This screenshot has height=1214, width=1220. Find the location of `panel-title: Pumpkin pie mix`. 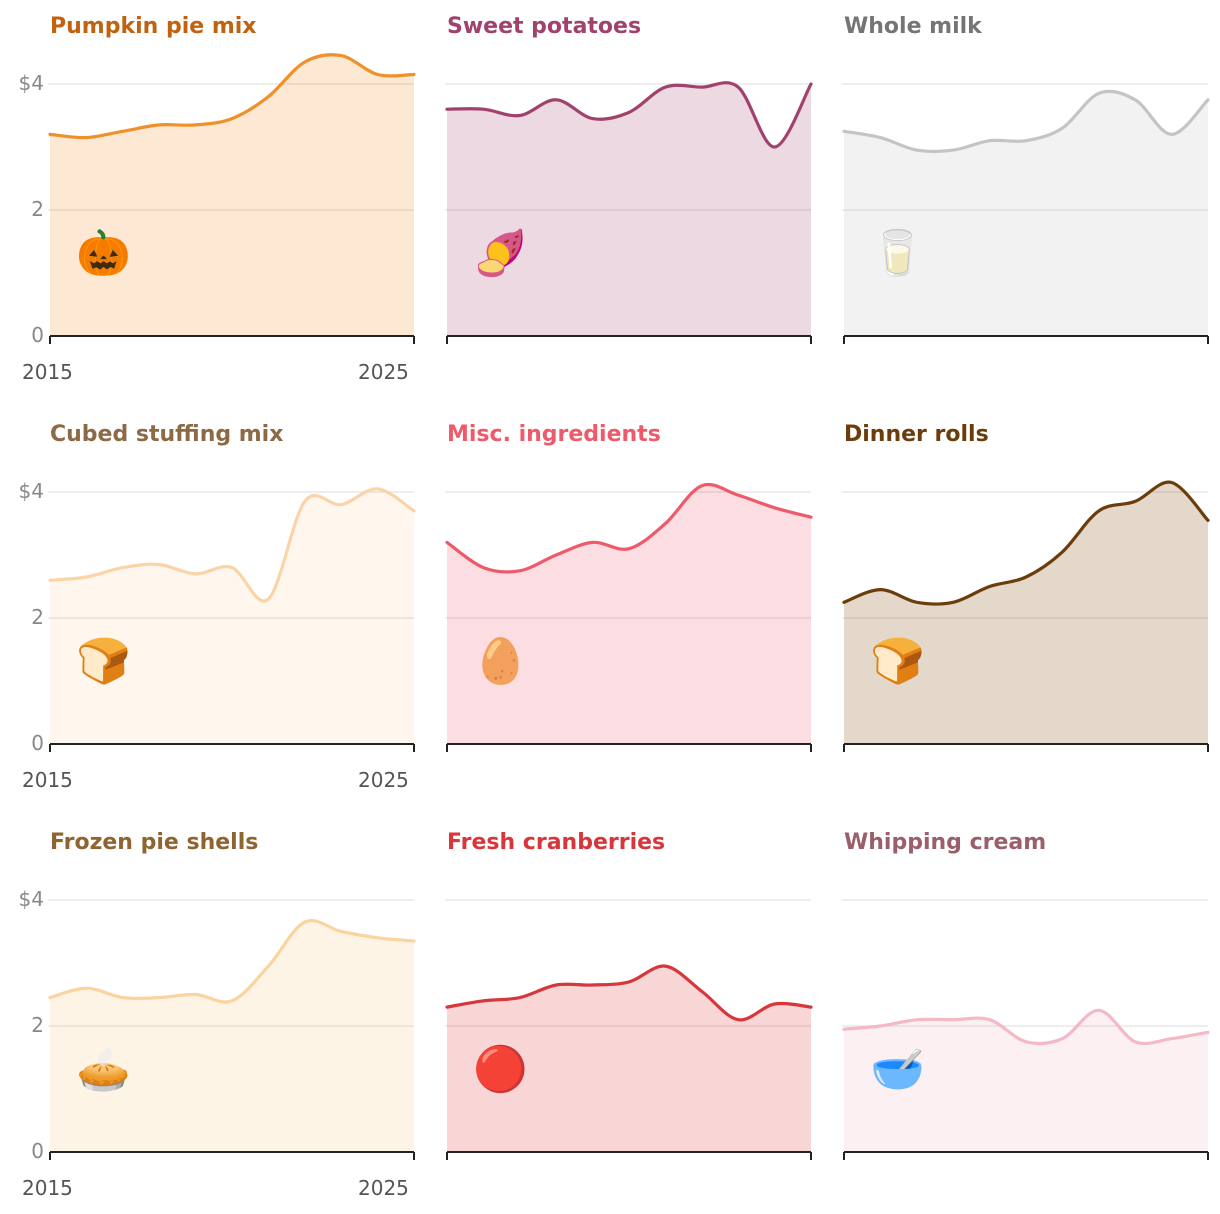

panel-title: Pumpkin pie mix is located at coordinates (153, 26).